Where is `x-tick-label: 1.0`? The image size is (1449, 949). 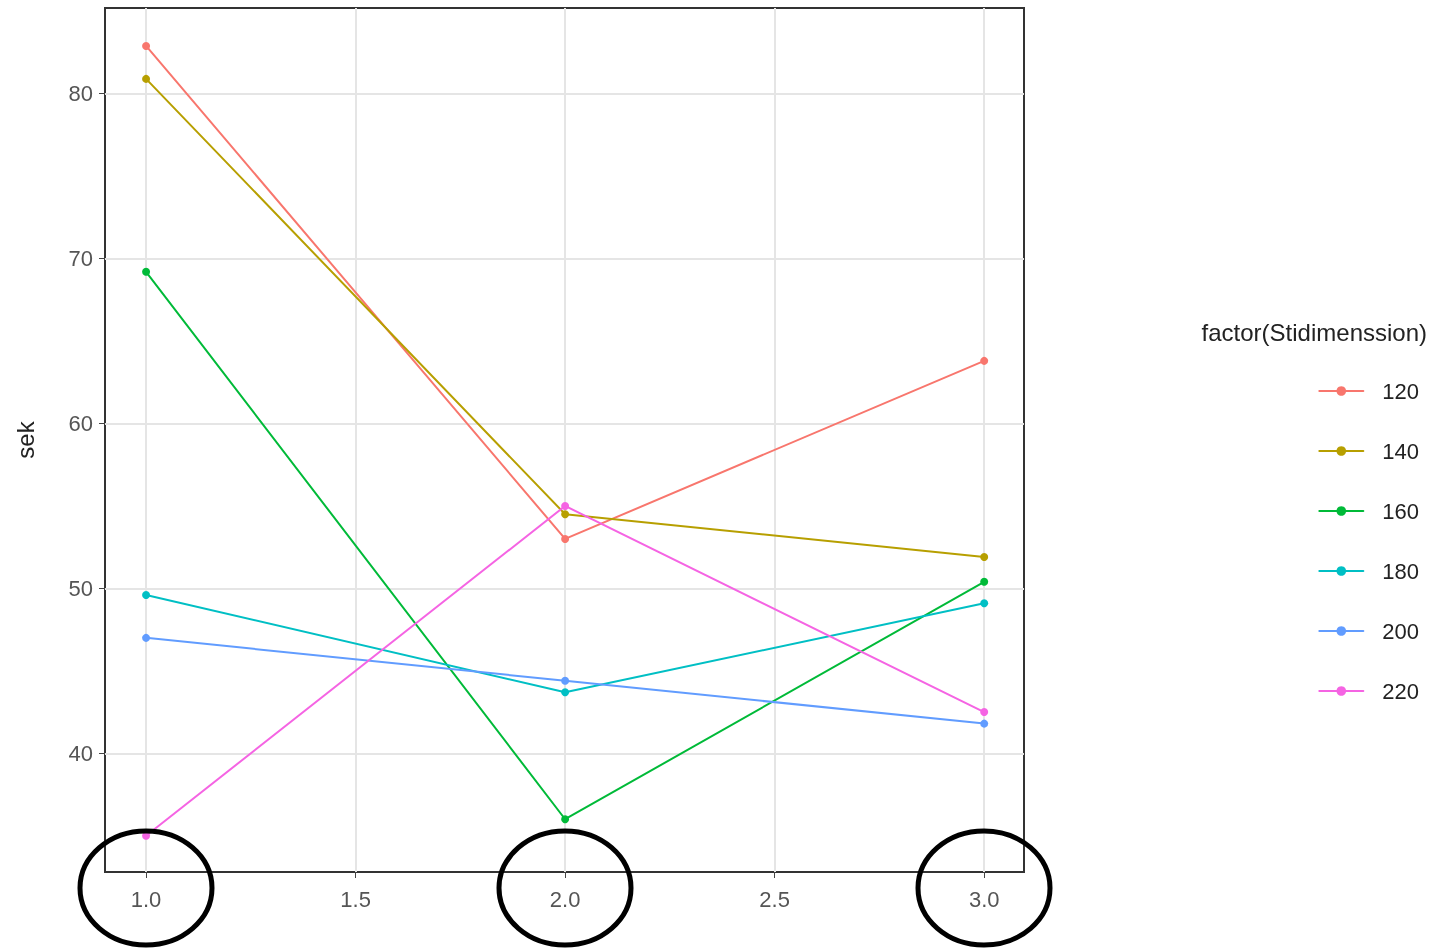
x-tick-label: 1.0 is located at coordinates (146, 899).